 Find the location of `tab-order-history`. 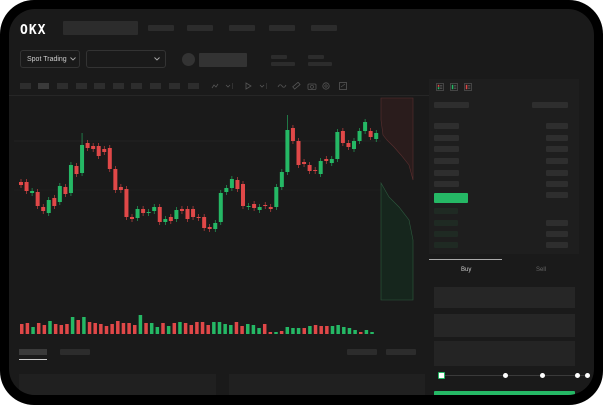

tab-order-history is located at coordinates (75, 352).